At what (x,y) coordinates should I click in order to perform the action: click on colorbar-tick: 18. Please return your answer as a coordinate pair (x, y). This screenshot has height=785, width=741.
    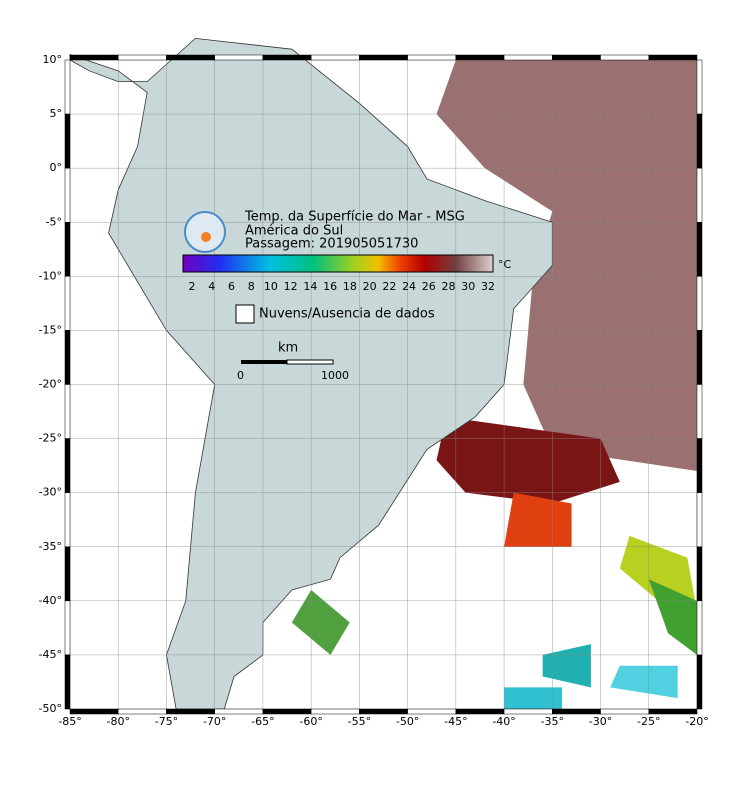
    Looking at the image, I should click on (350, 286).